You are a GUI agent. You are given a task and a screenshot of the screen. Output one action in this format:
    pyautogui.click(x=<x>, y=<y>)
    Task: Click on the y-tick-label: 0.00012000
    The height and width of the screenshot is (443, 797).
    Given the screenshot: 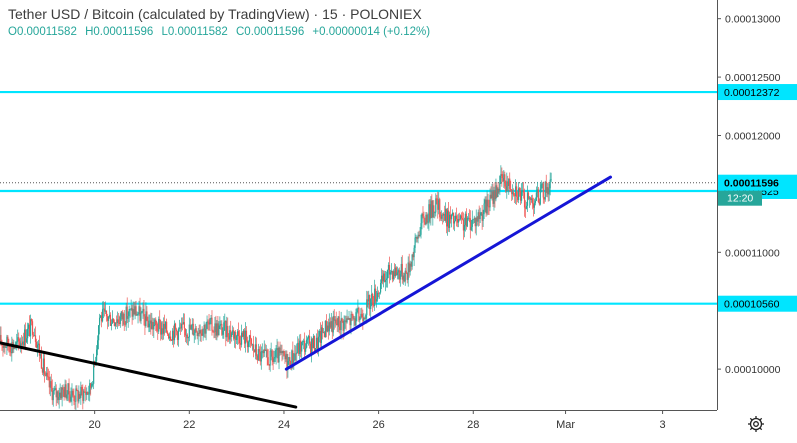 What is the action you would take?
    pyautogui.click(x=753, y=136)
    